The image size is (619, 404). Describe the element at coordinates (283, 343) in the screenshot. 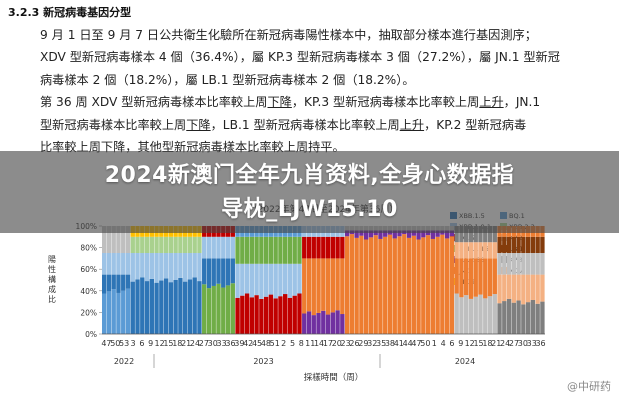

I see `x-tick-label: 2` at that location.